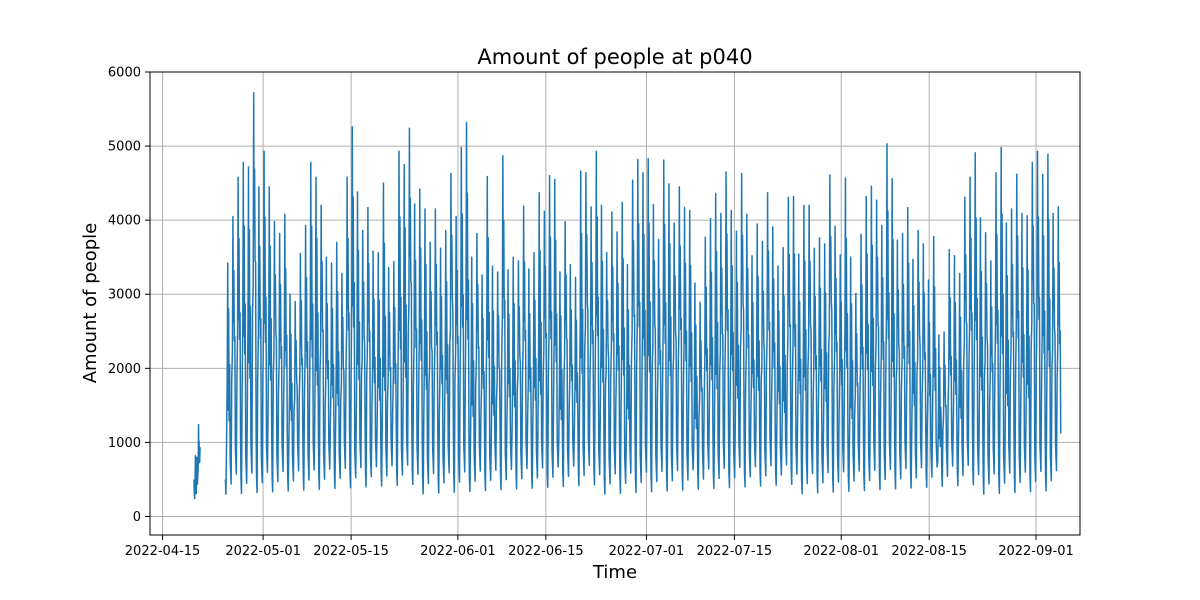 This screenshot has width=1200, height=600. I want to click on x-axis-title: Time, so click(614, 572).